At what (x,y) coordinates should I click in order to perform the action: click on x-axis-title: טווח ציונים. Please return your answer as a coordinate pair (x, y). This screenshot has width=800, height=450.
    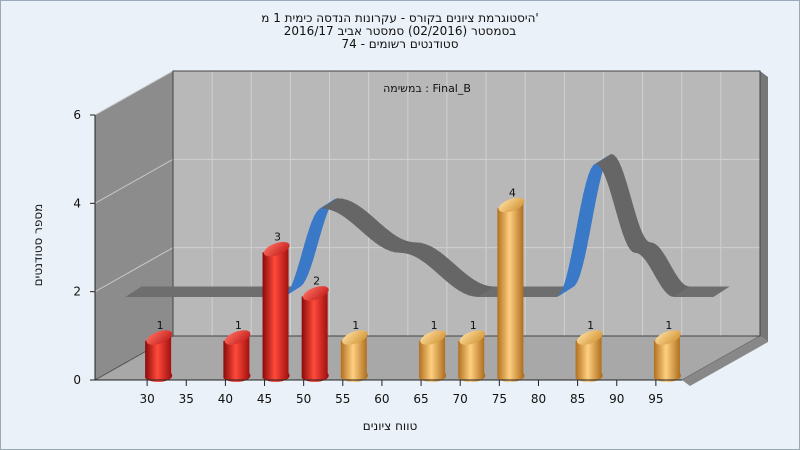
    Looking at the image, I should click on (390, 426).